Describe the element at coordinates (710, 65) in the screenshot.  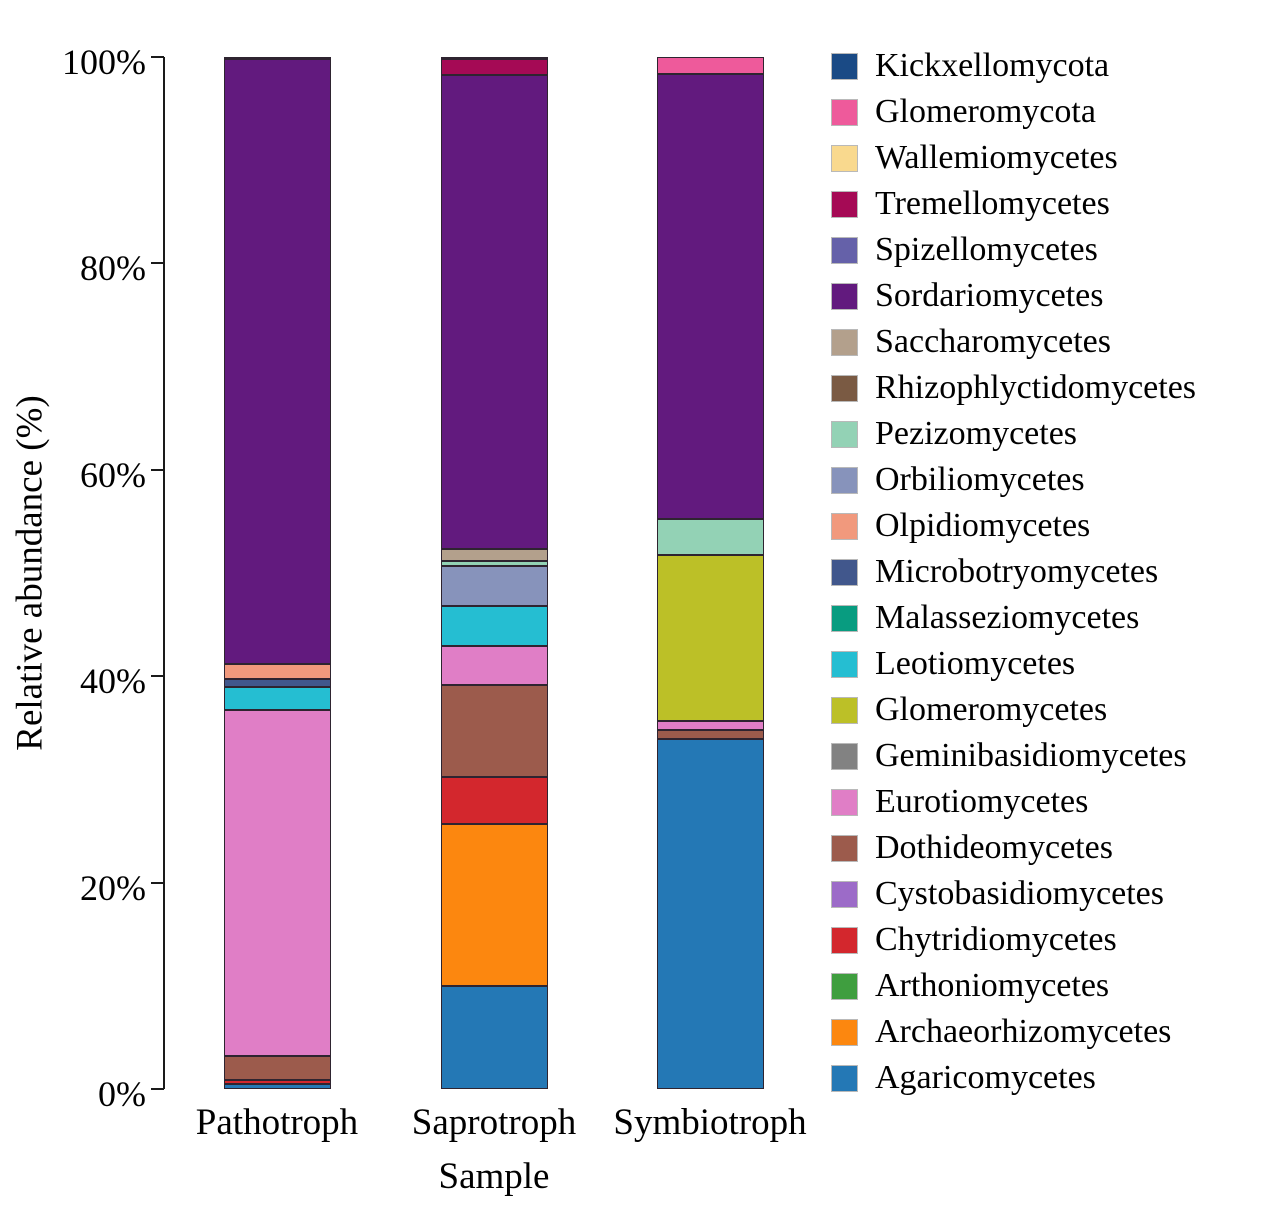
I see `segment-symbiotroph-glomeromycota` at that location.